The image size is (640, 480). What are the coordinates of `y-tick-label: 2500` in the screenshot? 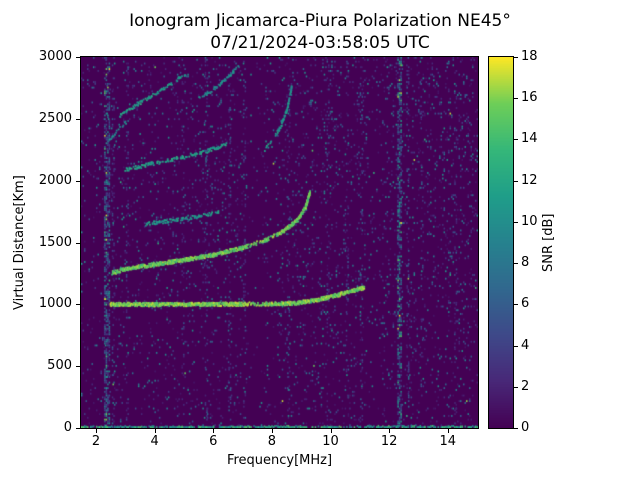 It's located at (55, 118).